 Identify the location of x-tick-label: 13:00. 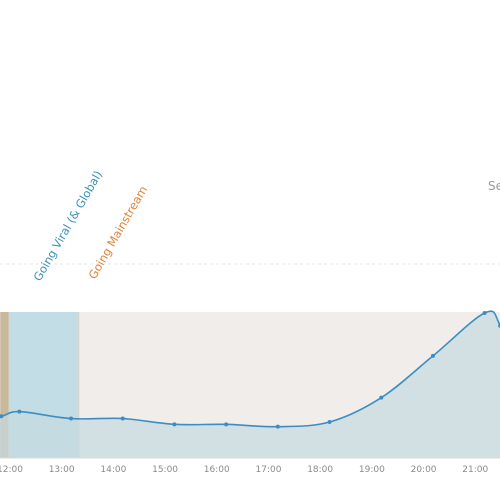
(62, 470).